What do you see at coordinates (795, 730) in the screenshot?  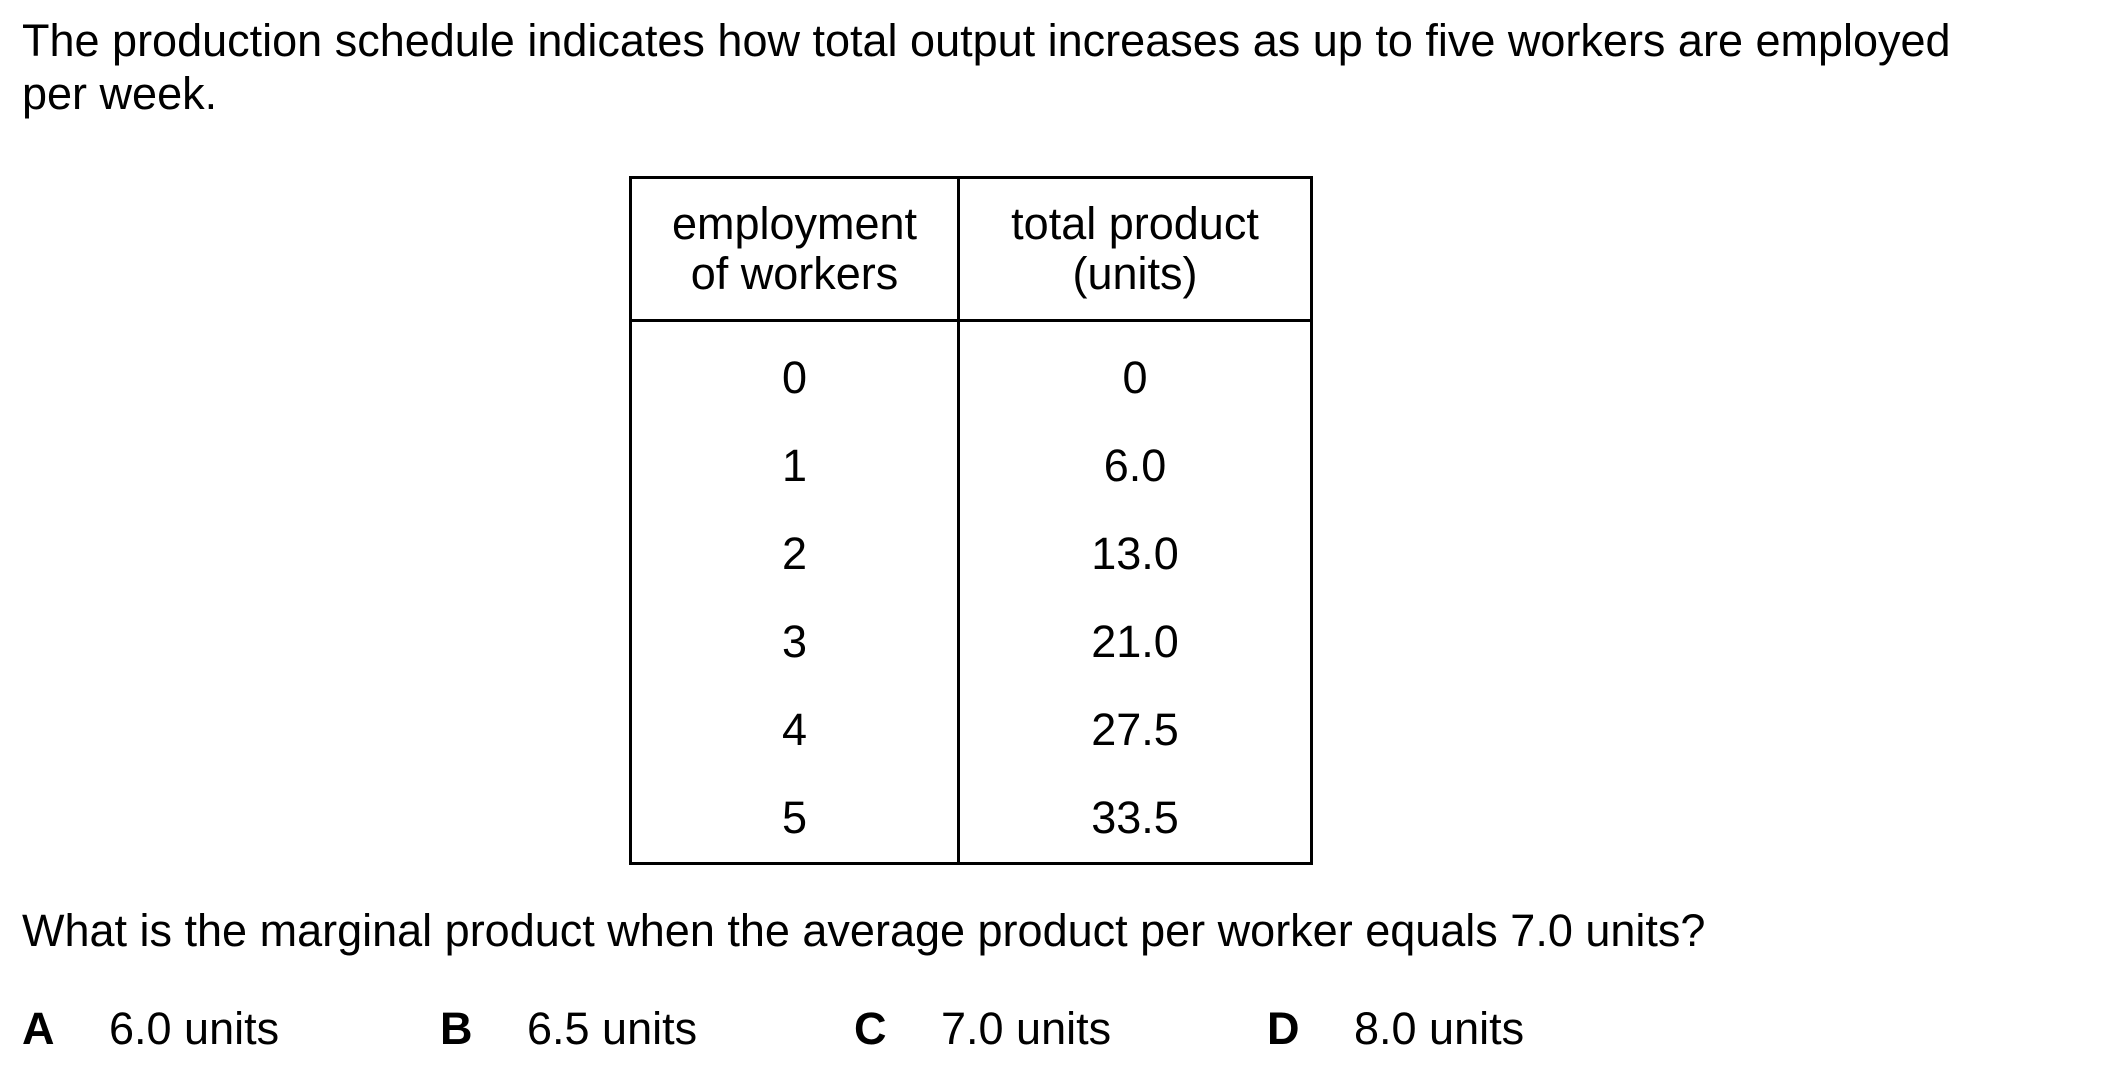 I see `workers-cell: 4` at bounding box center [795, 730].